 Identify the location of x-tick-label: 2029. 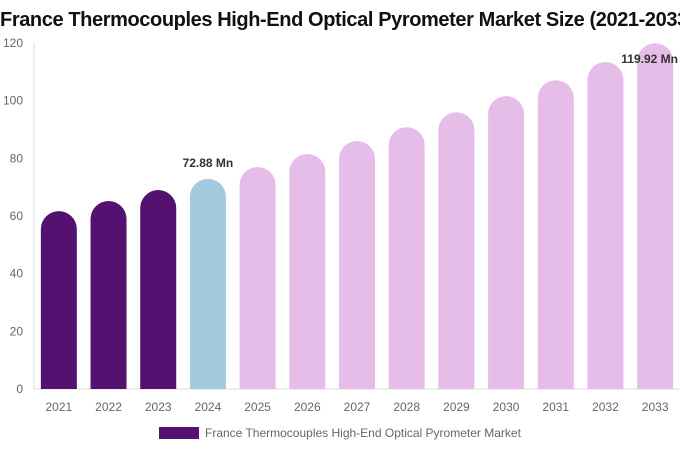
(456, 407).